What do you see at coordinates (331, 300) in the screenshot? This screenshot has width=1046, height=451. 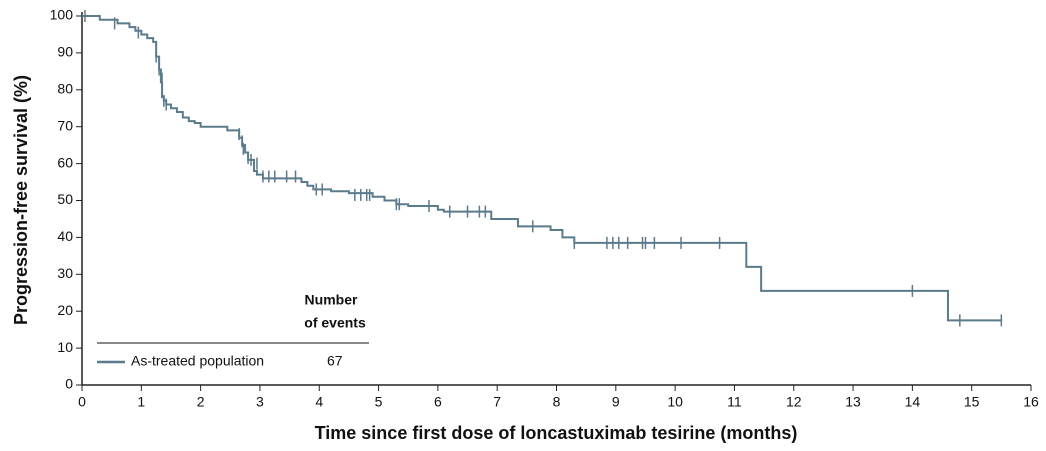 I see `events-header: Number` at bounding box center [331, 300].